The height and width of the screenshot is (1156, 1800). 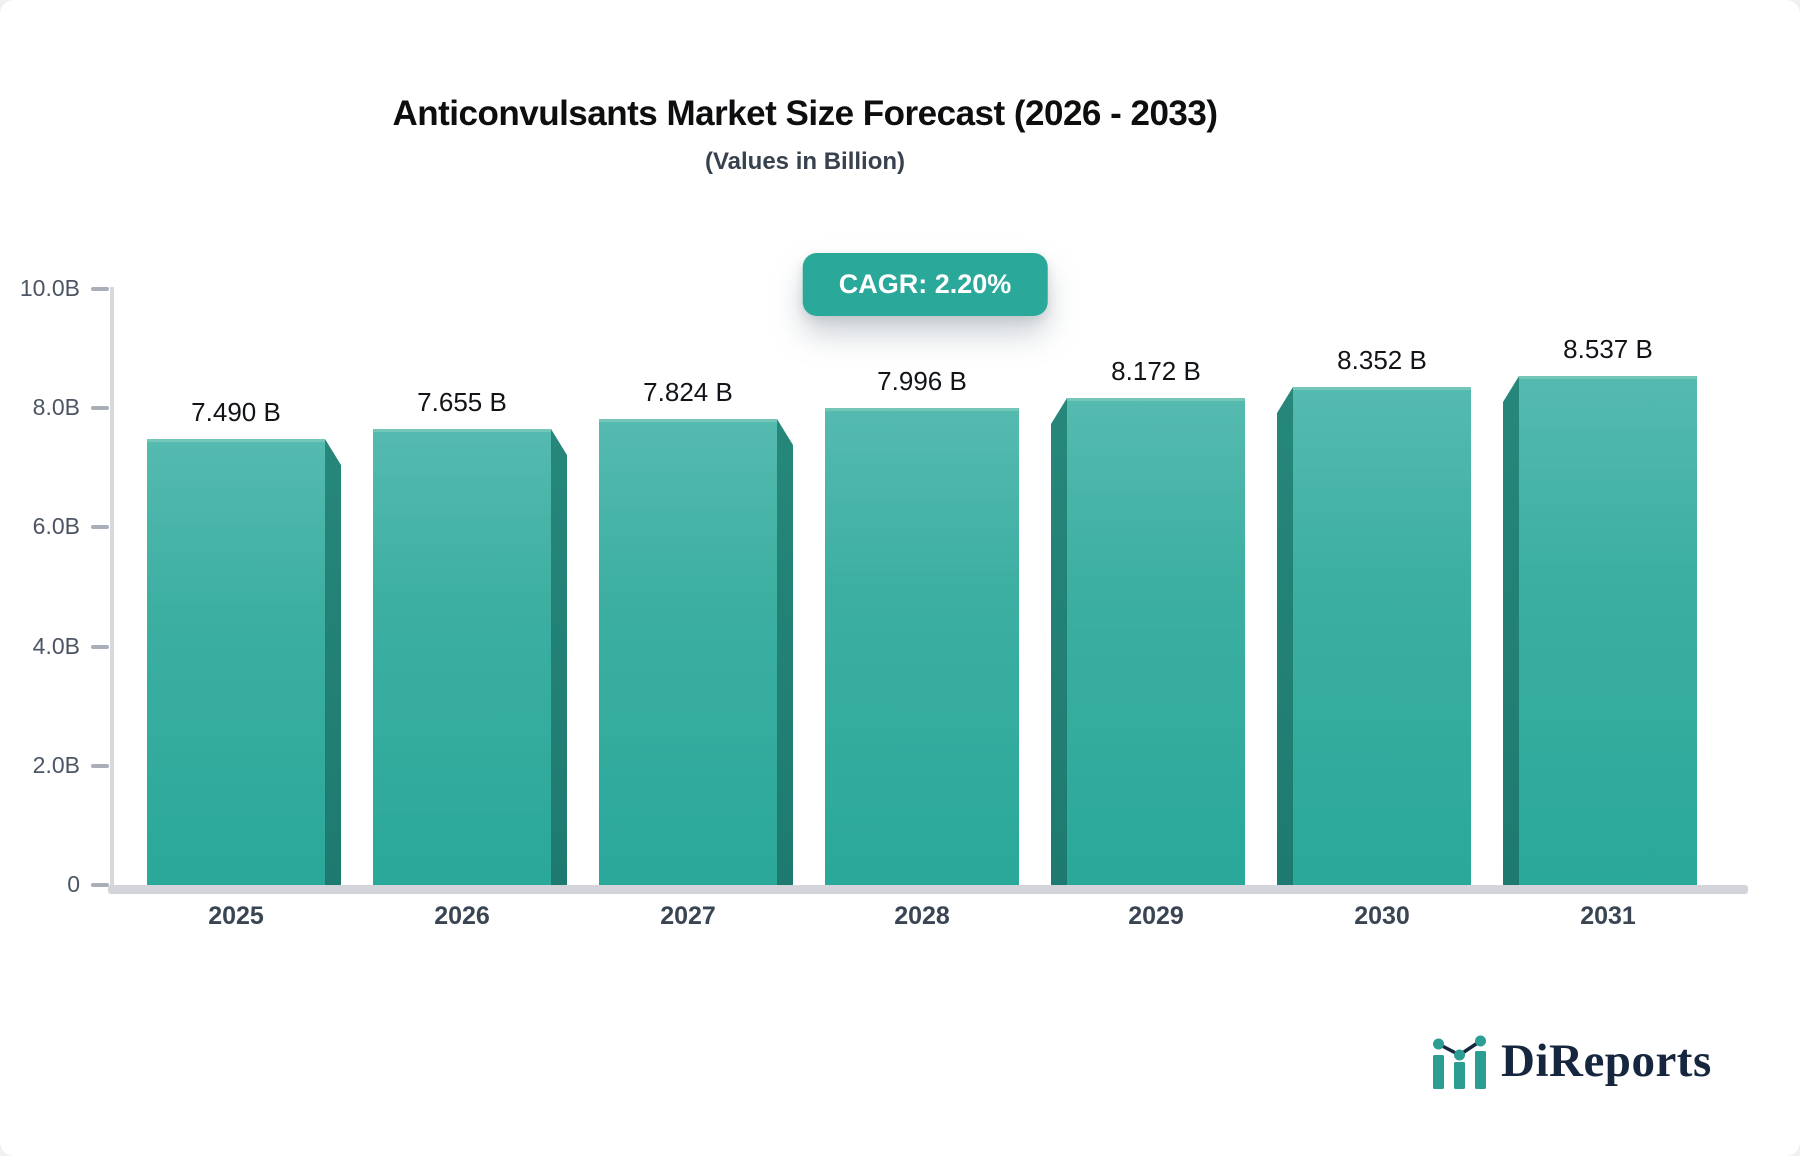 I want to click on cagr-badge-label: CAGR: 2.20%, so click(x=925, y=284).